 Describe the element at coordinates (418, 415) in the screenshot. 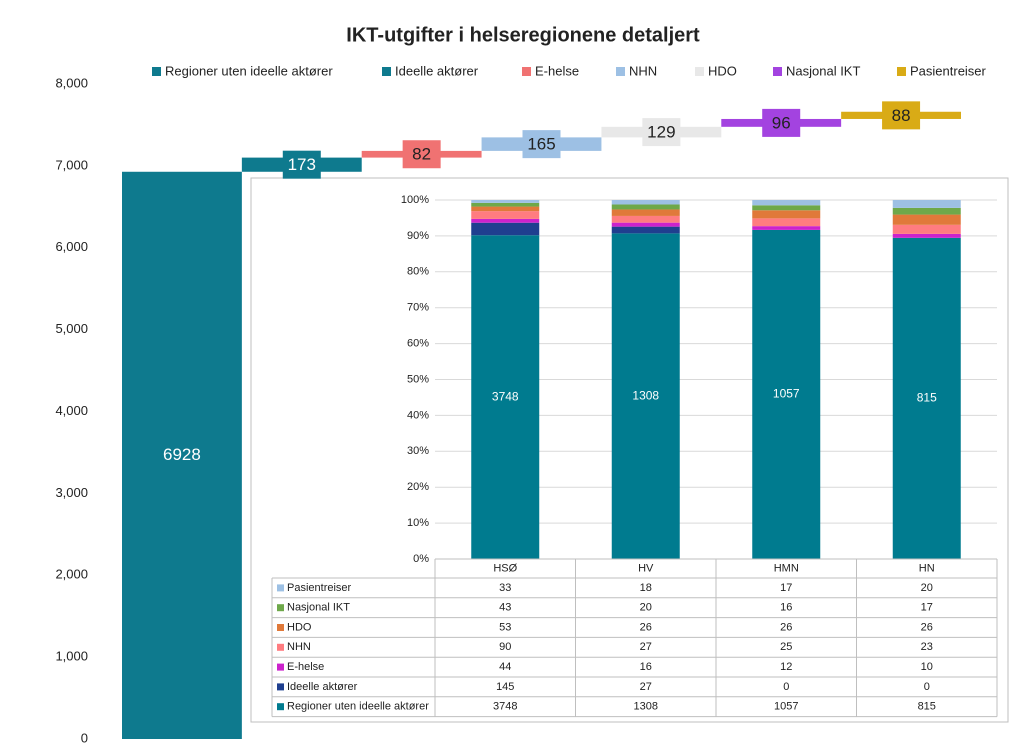

I see `y-tick-label: 40%` at that location.